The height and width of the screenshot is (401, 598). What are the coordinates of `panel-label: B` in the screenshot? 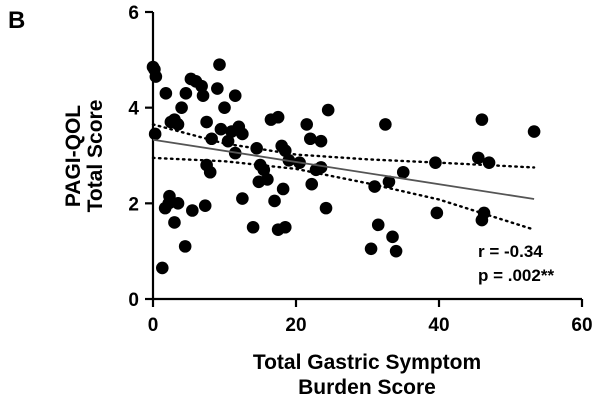 It's located at (16, 20).